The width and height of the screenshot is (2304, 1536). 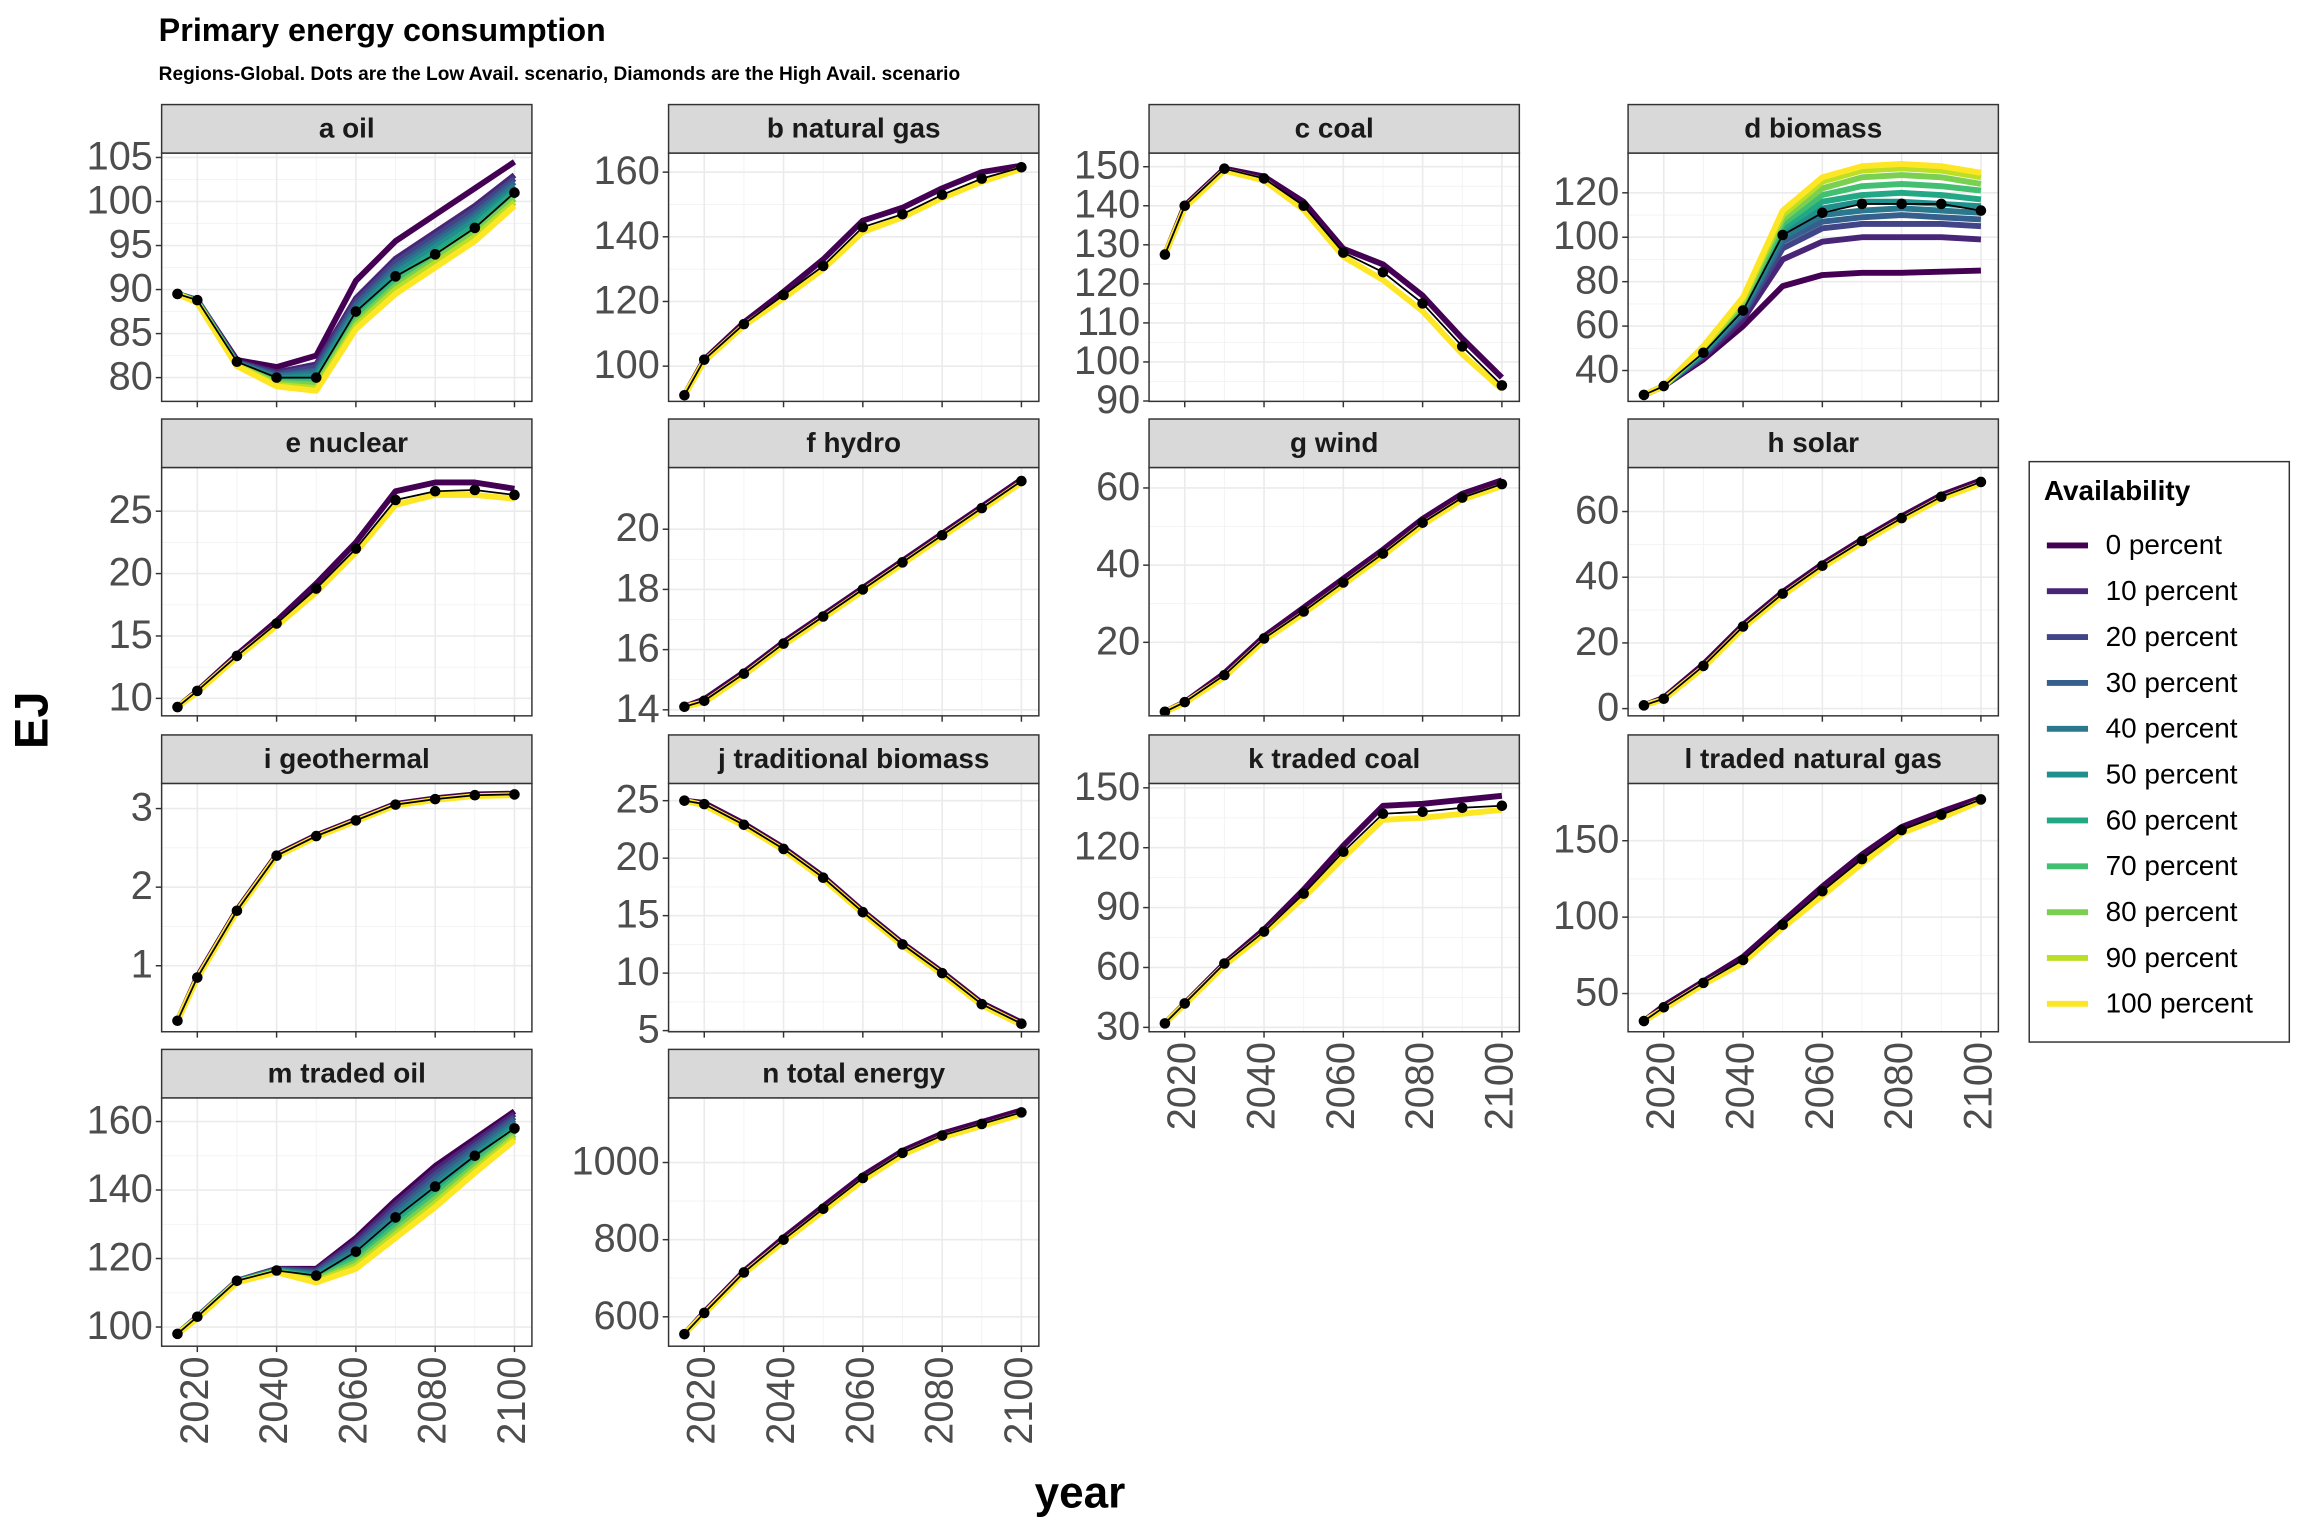 What do you see at coordinates (347, 128) in the screenshot?
I see `strip-label: a oil` at bounding box center [347, 128].